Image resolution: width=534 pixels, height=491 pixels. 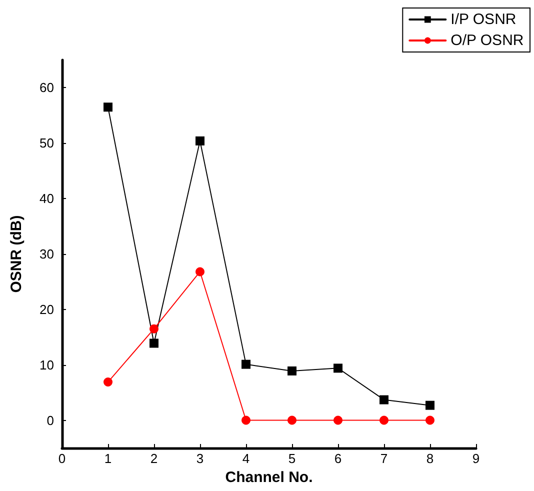 I want to click on x-tick-label: 5, so click(x=292, y=458).